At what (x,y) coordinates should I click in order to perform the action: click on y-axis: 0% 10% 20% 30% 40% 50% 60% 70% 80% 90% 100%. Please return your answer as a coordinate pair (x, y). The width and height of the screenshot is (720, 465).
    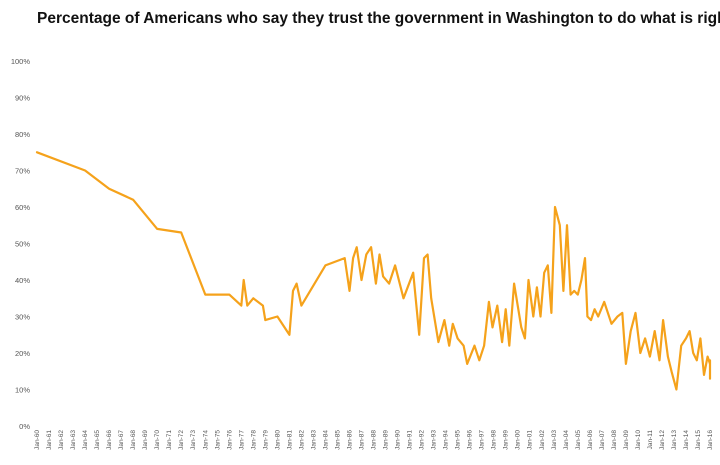
    Looking at the image, I should click on (21, 244).